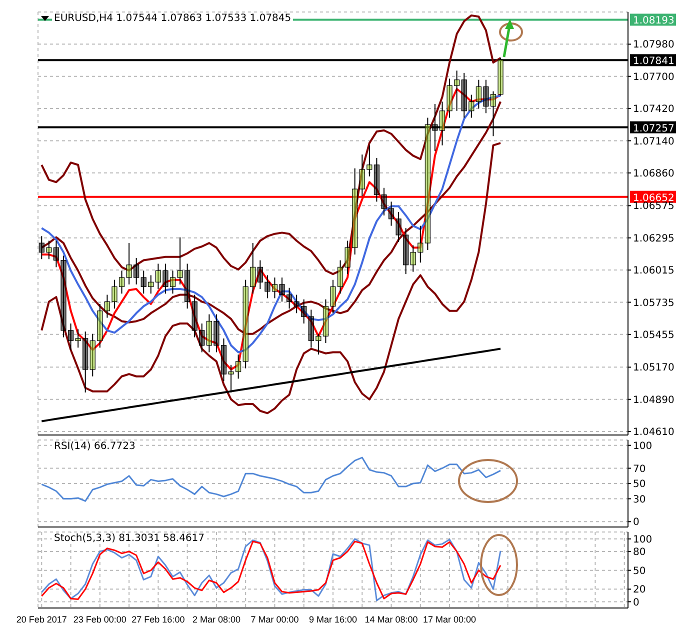 This screenshot has width=688, height=633. What do you see at coordinates (391, 619) in the screenshot?
I see `x-tick-label: 14 Mar 08:00` at bounding box center [391, 619].